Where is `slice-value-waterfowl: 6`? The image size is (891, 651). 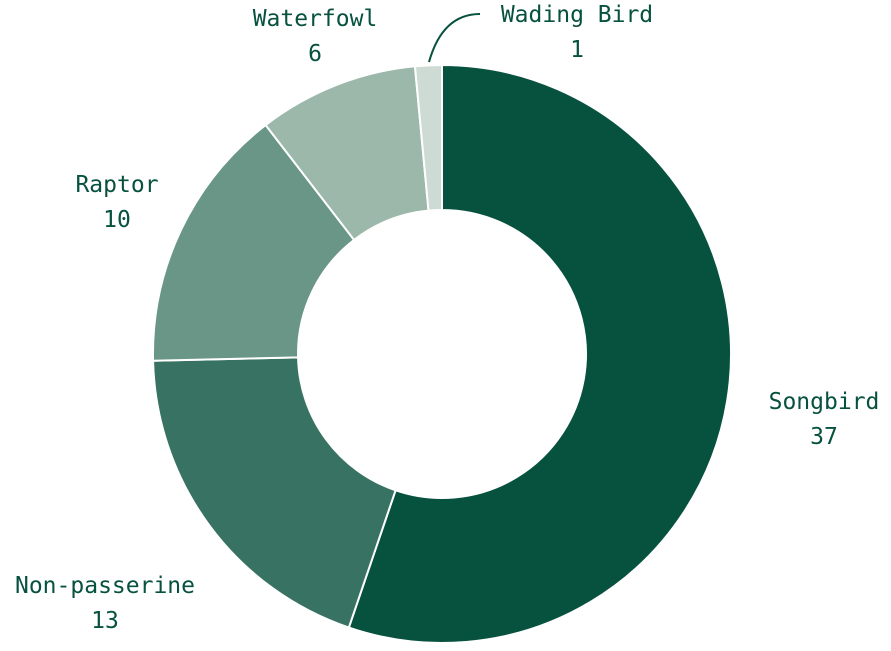
slice-value-waterfowl: 6 is located at coordinates (315, 54).